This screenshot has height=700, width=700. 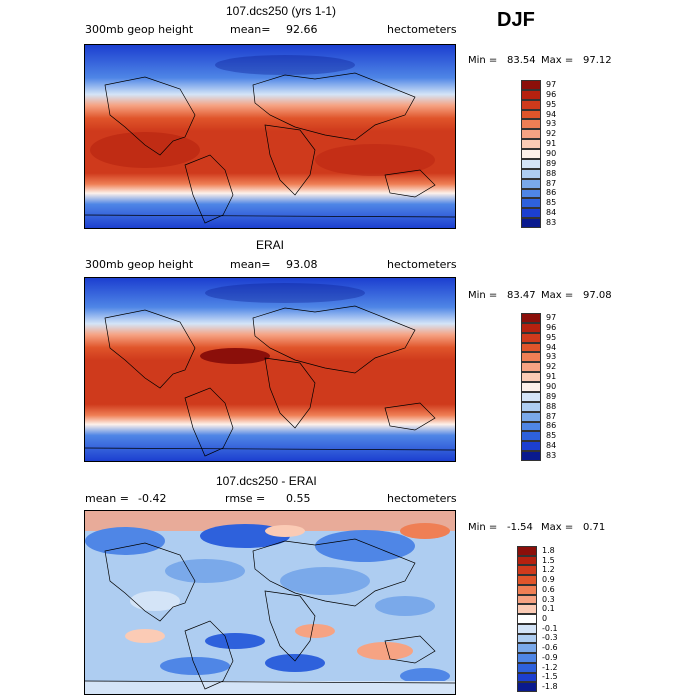 I want to click on panel1-mean-value: 92.66, so click(x=302, y=29).